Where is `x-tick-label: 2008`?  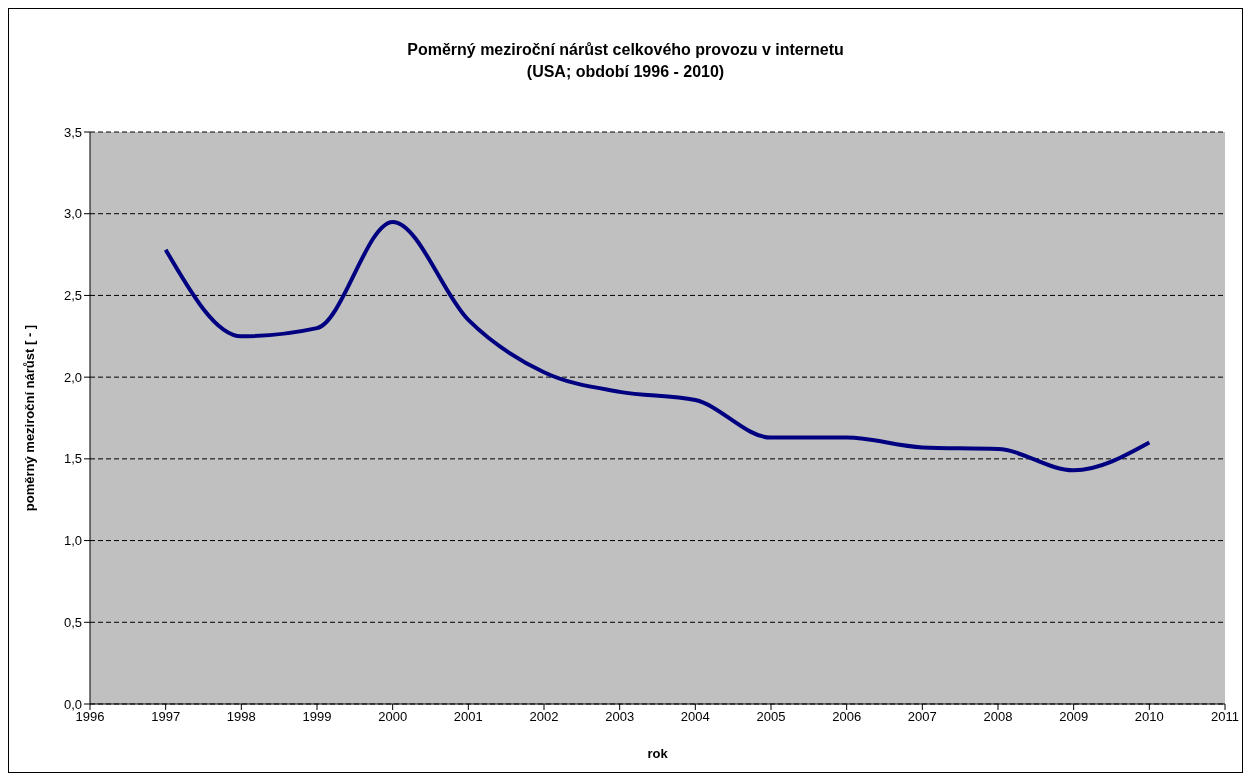
x-tick-label: 2008 is located at coordinates (998, 717).